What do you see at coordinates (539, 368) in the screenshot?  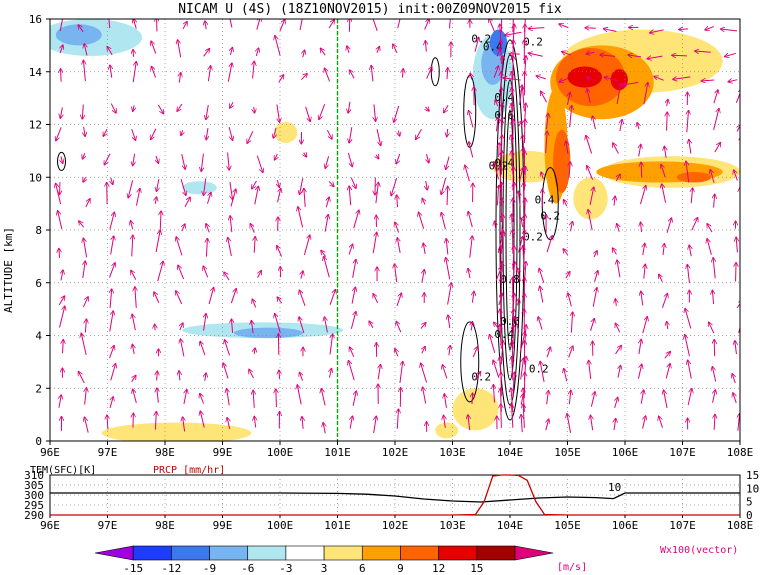 I see `contour-label: 0.2` at bounding box center [539, 368].